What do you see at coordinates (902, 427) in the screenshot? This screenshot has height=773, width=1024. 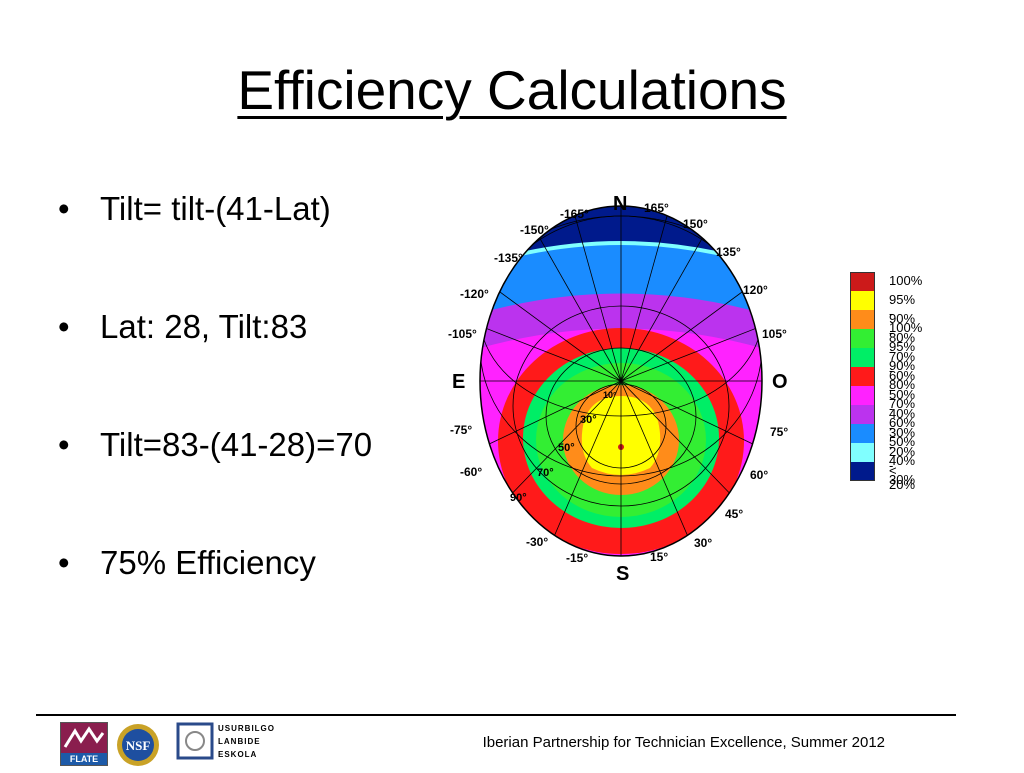 I see `legend-label: 40% - 50%` at bounding box center [902, 427].